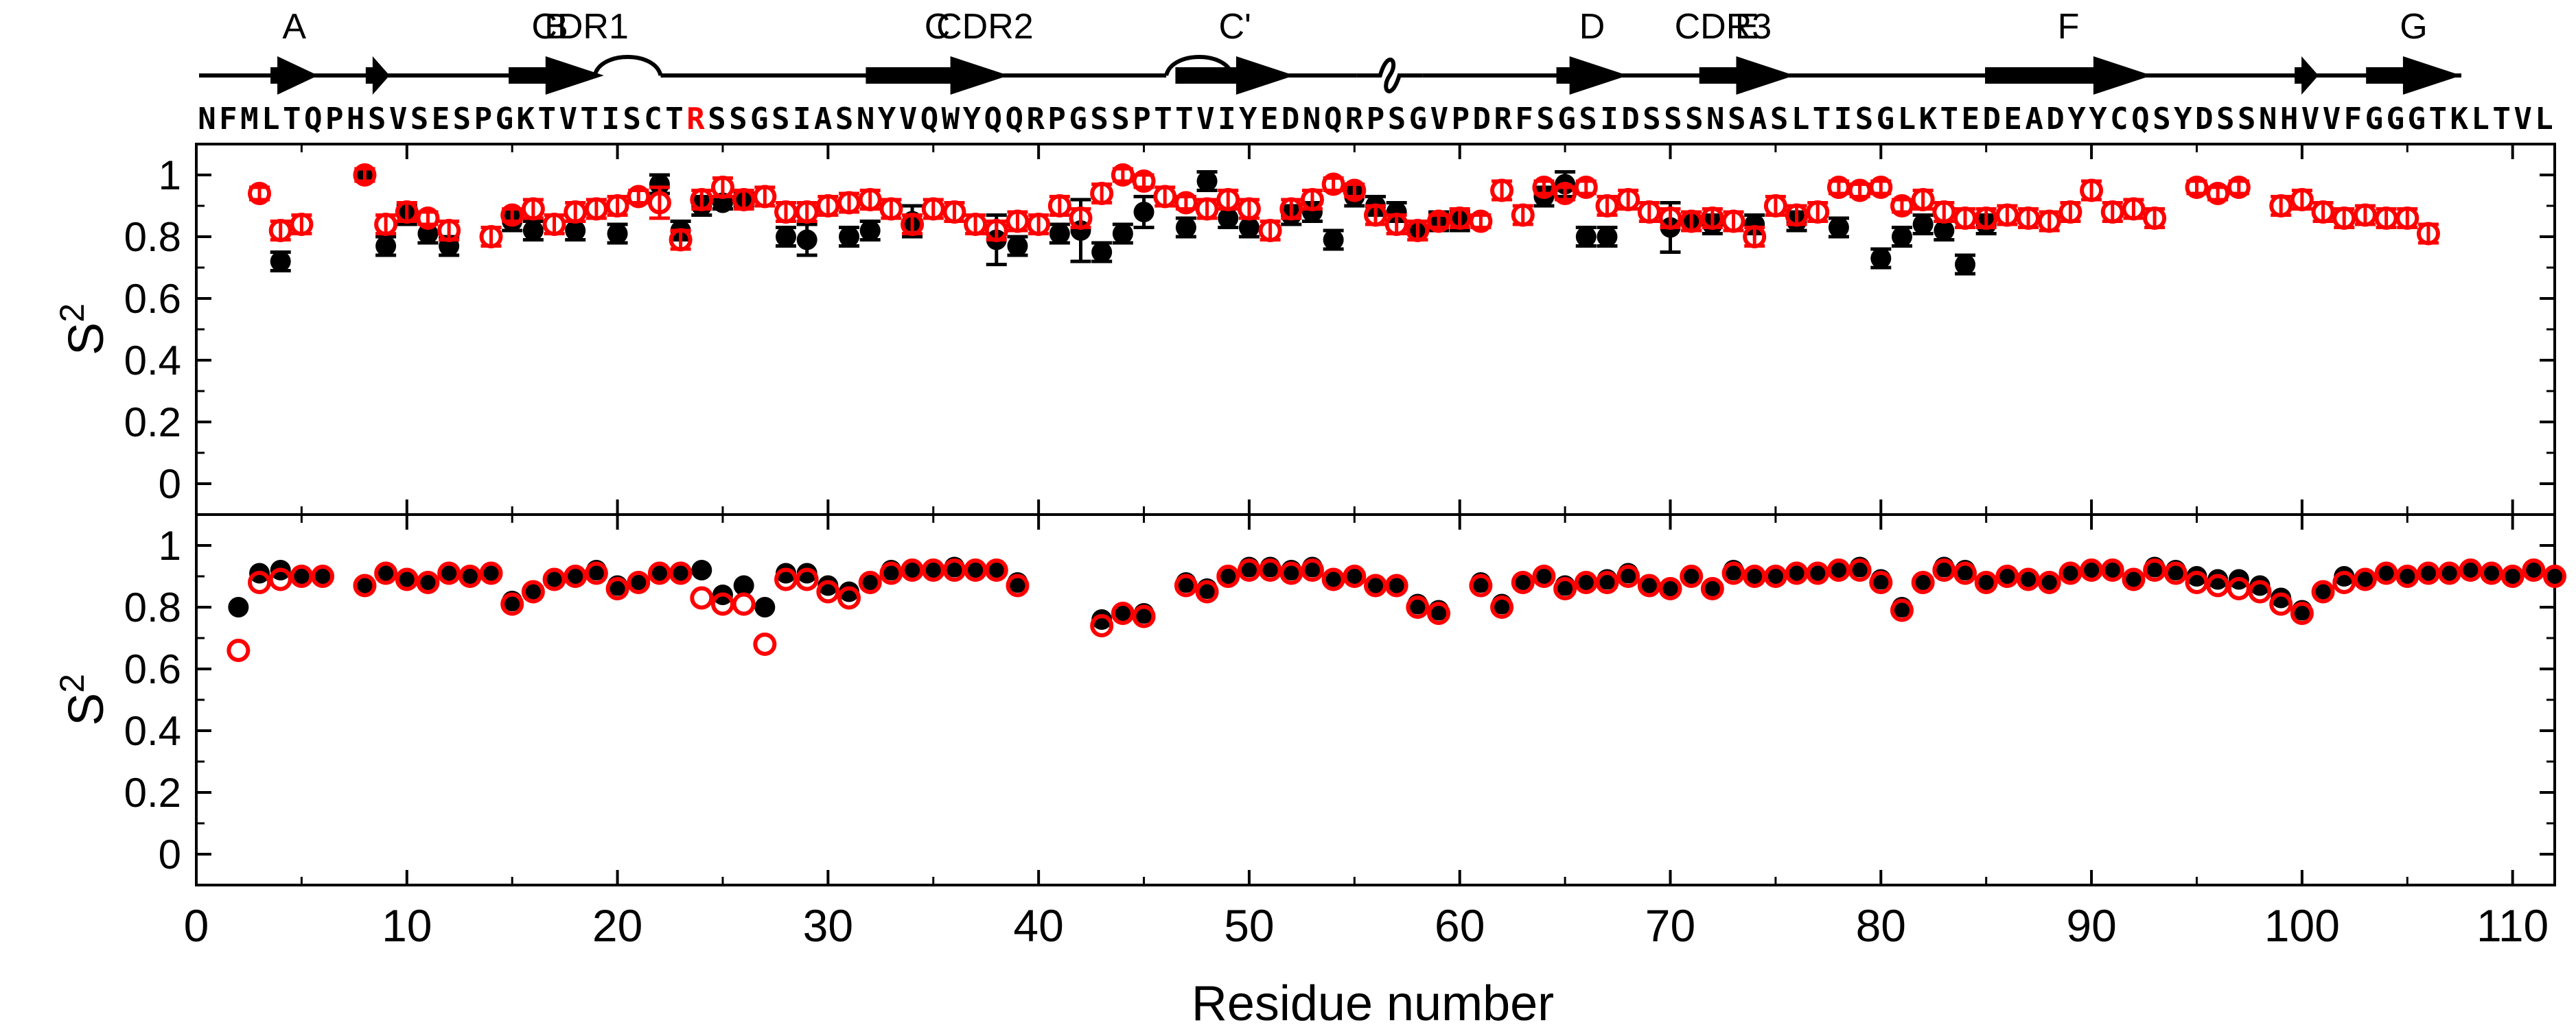 The width and height of the screenshot is (2576, 1036). I want to click on x-tick-label: 60, so click(1460, 926).